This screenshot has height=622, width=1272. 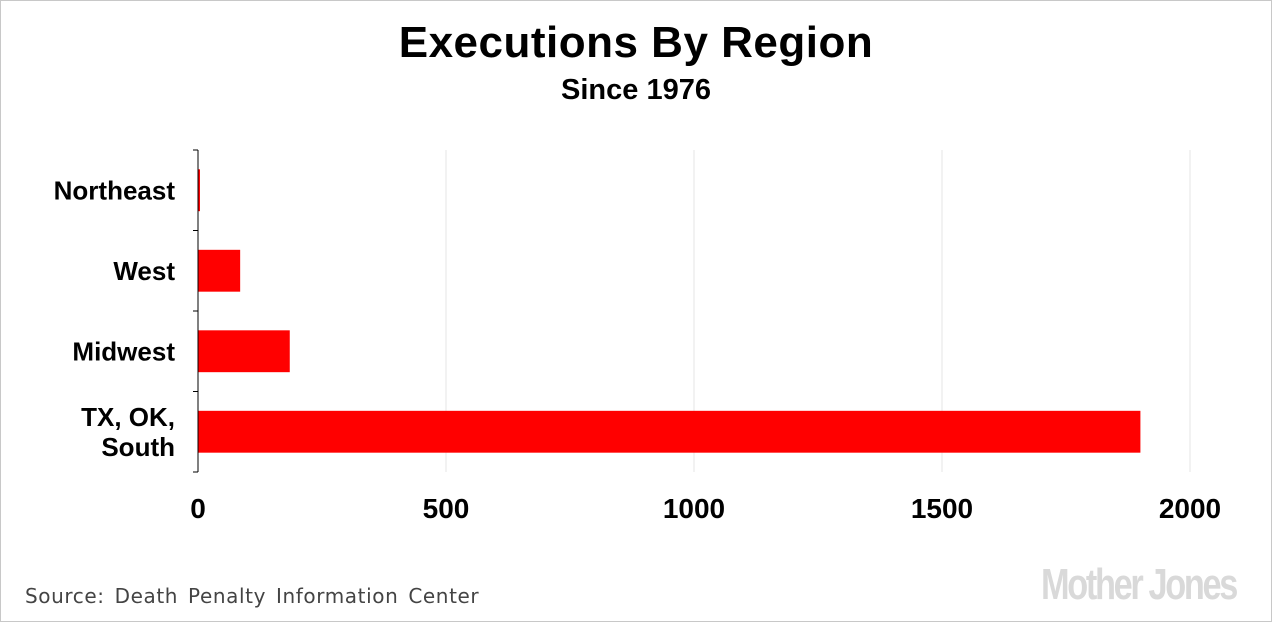 I want to click on bar-tx-ok-south, so click(x=669, y=431).